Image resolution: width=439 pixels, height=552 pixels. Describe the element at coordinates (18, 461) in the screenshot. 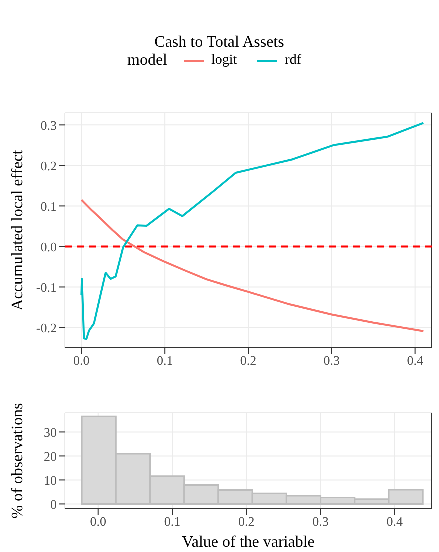

I see `y-axis-title: % of observations` at that location.